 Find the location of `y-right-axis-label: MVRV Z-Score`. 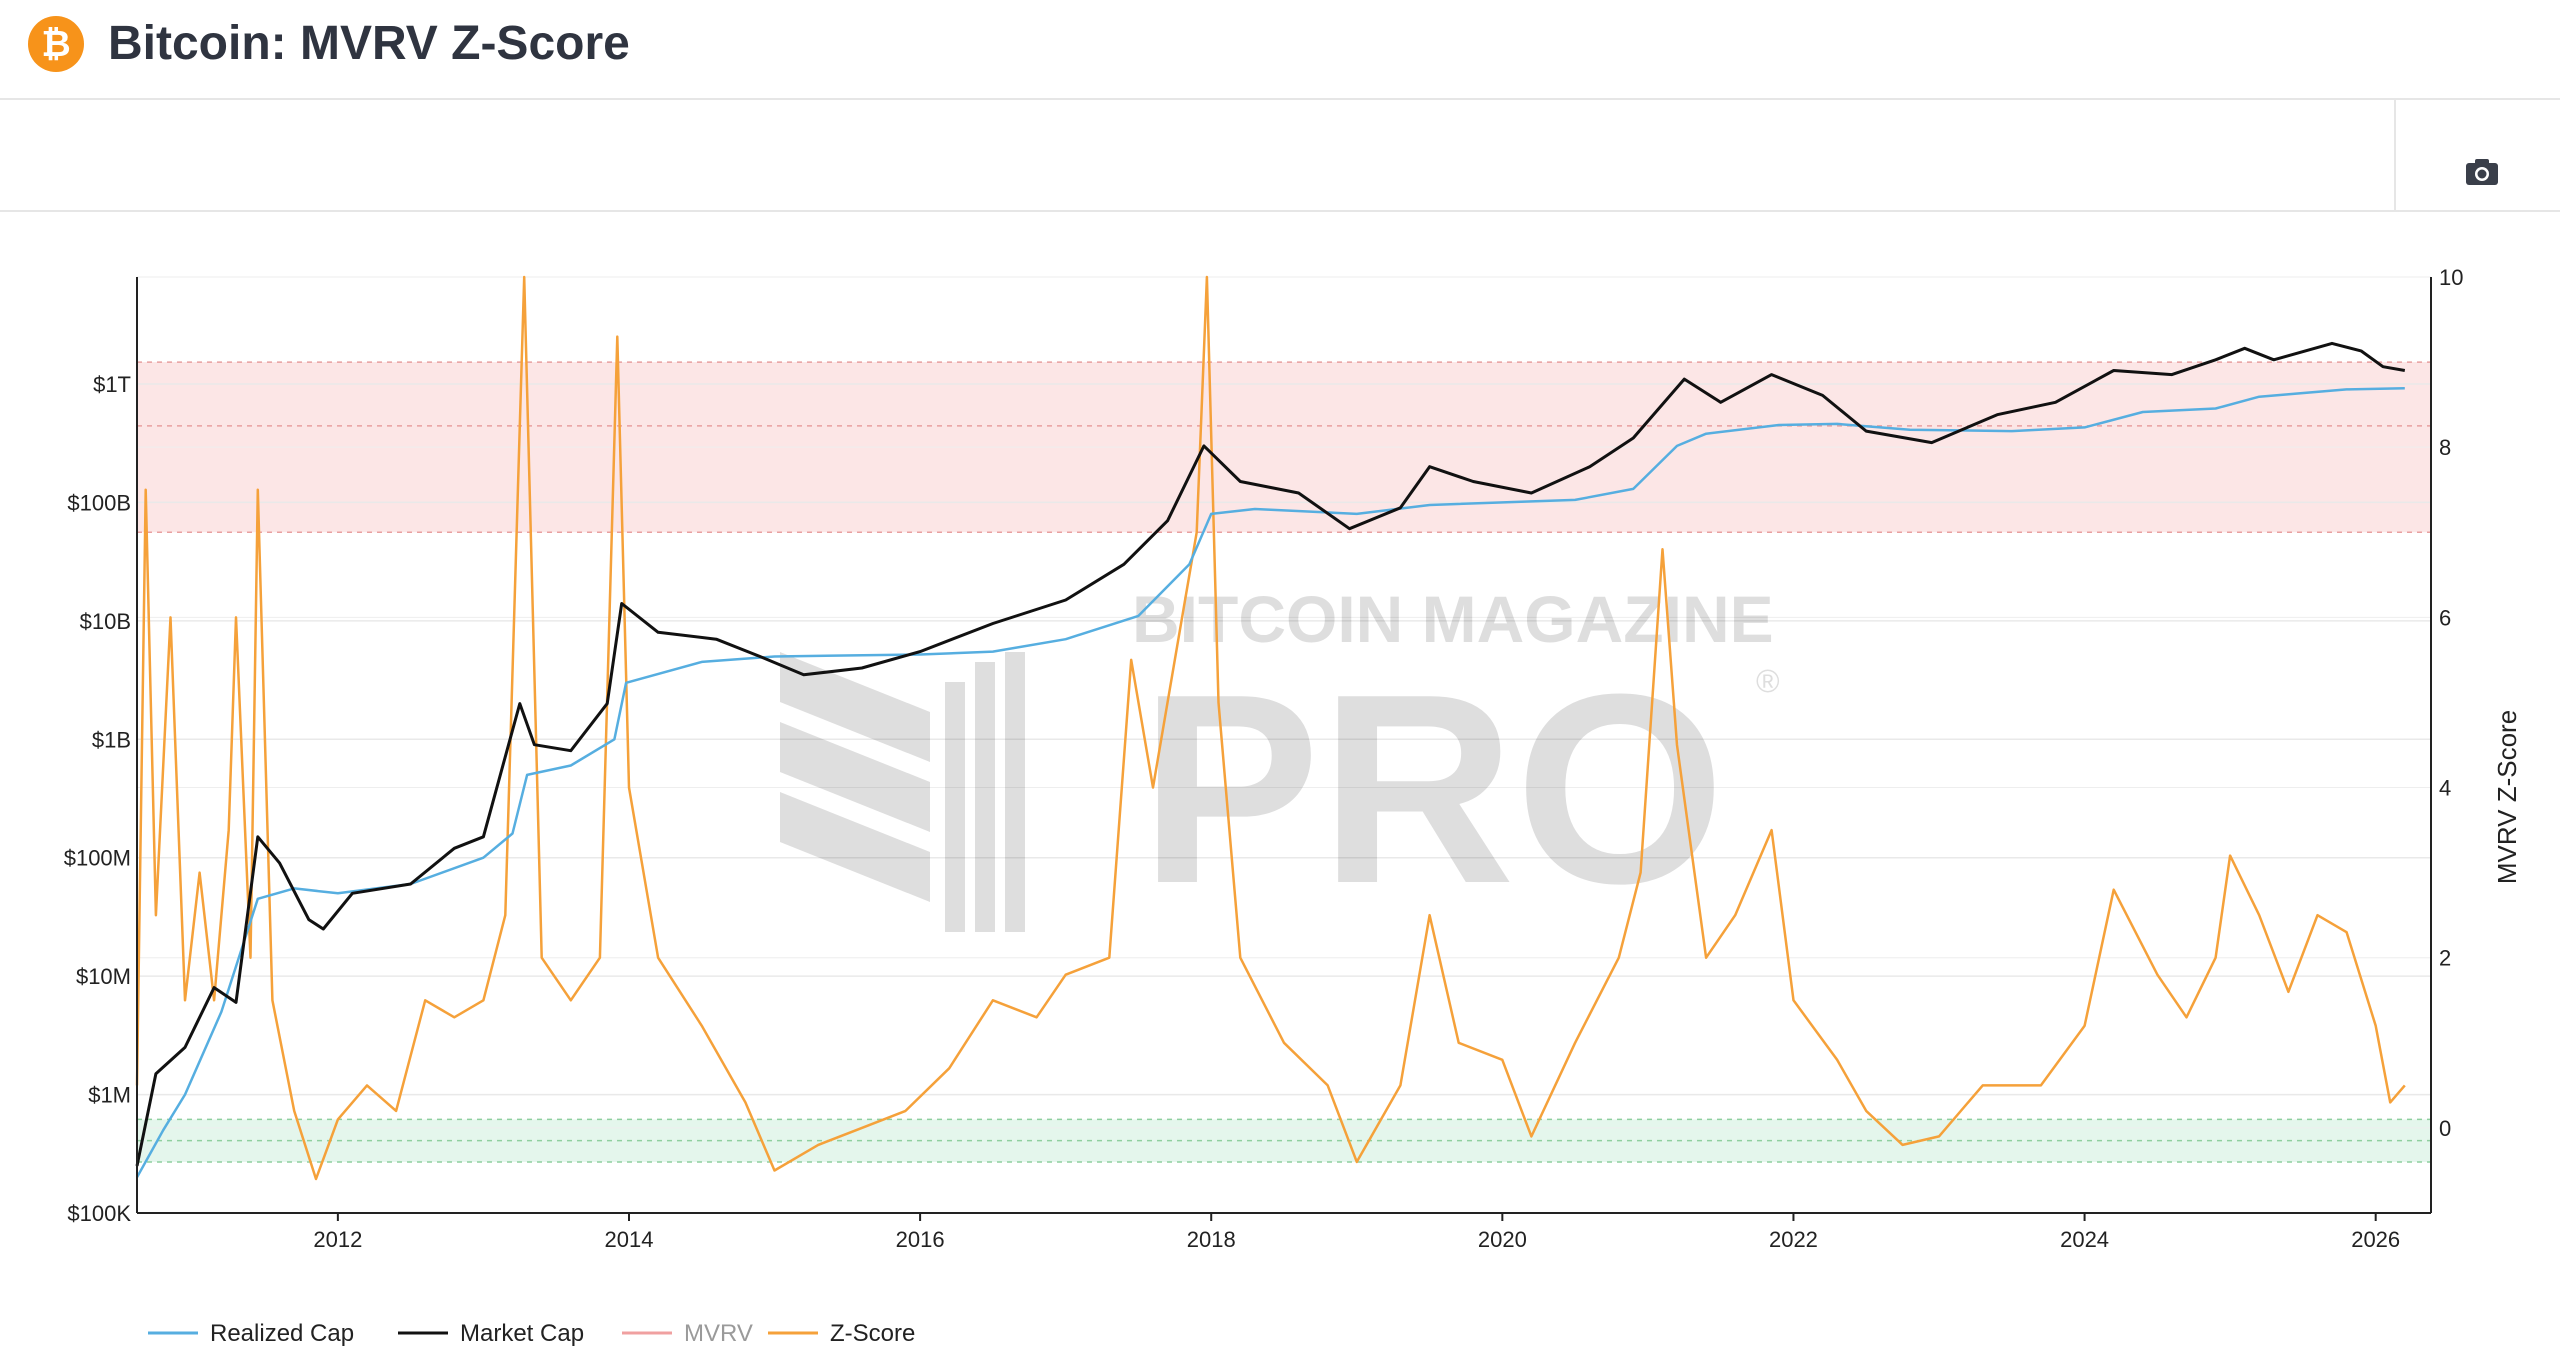

y-right-axis-label: MVRV Z-Score is located at coordinates (2507, 797).